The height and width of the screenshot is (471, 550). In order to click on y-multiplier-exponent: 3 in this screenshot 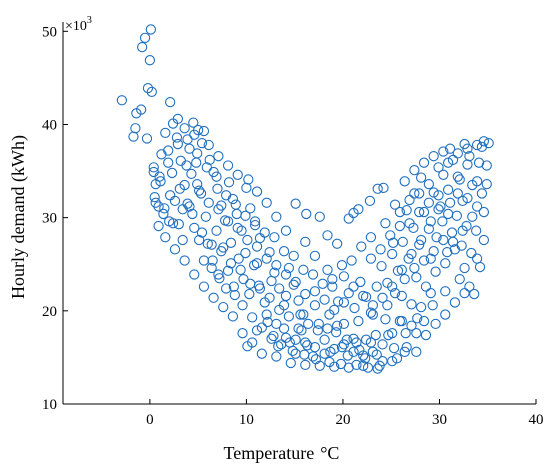, I will do `click(89, 20)`.